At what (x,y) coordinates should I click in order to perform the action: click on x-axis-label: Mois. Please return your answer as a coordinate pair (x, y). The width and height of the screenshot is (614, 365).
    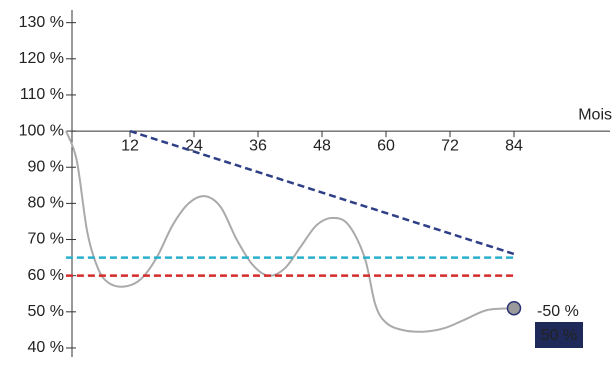
    Looking at the image, I should click on (595, 114).